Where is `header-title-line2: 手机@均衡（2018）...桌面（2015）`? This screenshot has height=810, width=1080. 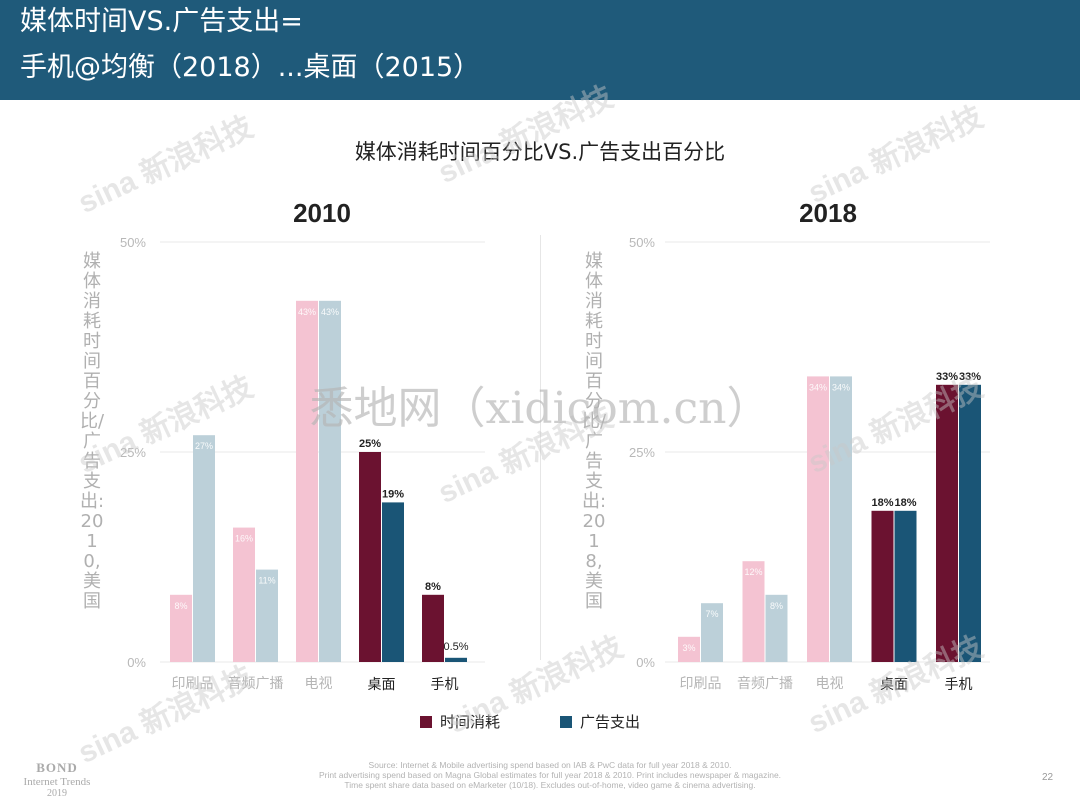 header-title-line2: 手机@均衡（2018）...桌面（2015） is located at coordinates (250, 67).